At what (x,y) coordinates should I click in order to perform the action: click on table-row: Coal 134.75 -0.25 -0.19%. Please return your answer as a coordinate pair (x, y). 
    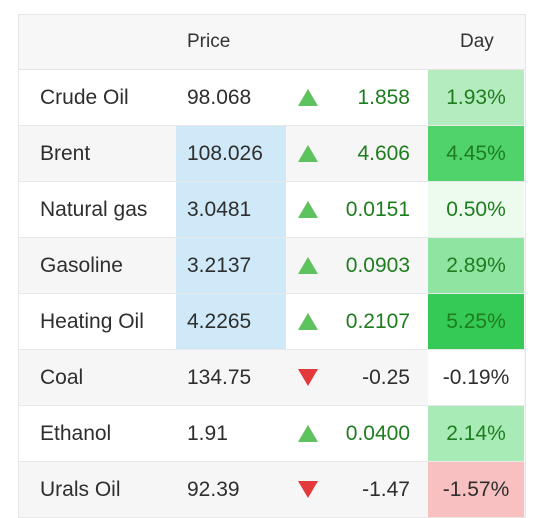
    Looking at the image, I should click on (272, 378).